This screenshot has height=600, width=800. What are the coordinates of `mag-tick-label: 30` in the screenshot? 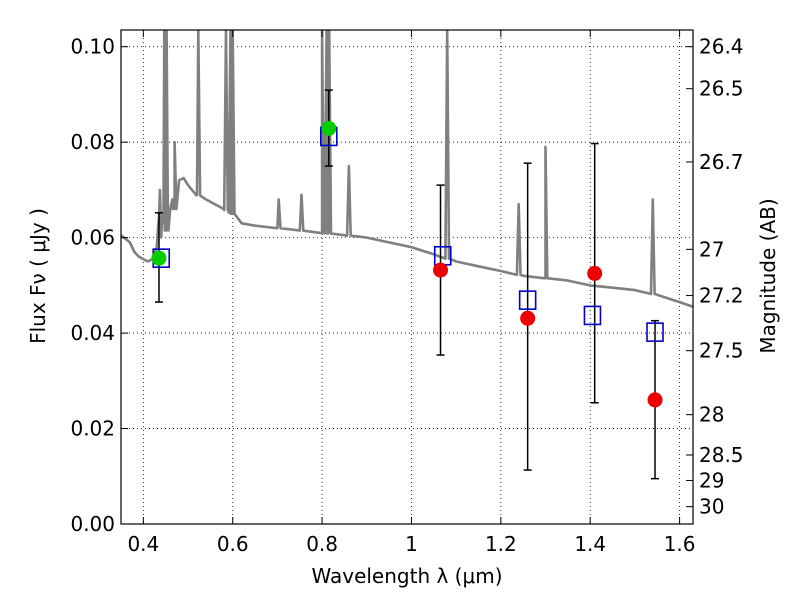 It's located at (711, 507).